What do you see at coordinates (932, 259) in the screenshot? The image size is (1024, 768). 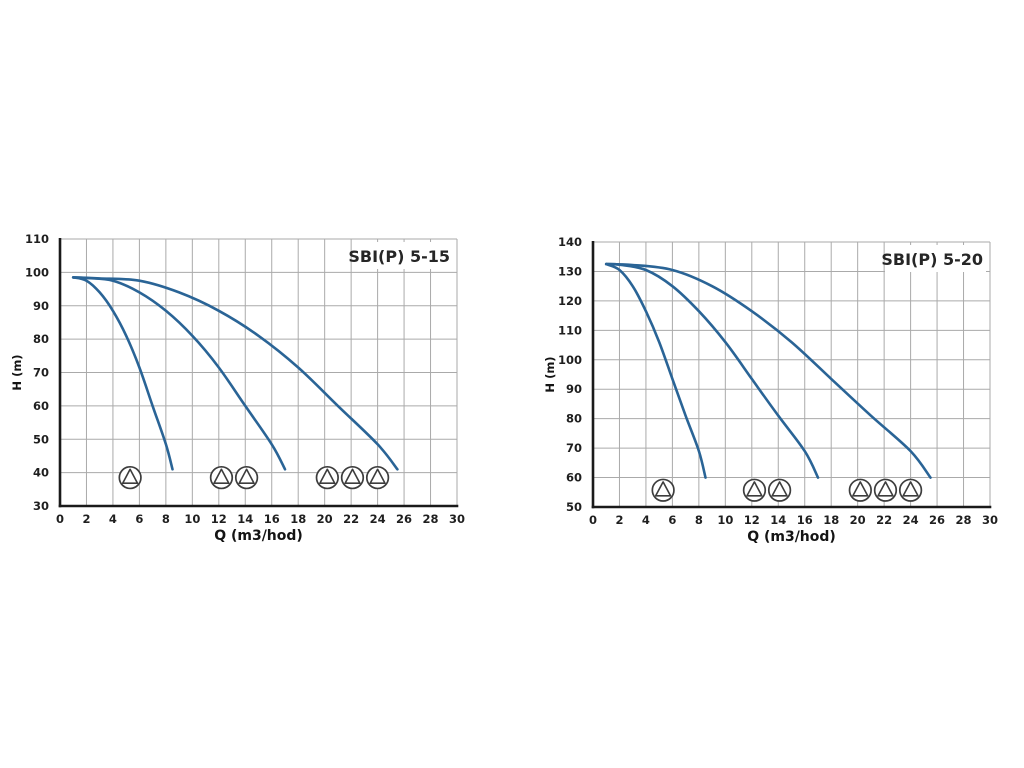 I see `chart-title: SBI(P) 5-20` at bounding box center [932, 259].